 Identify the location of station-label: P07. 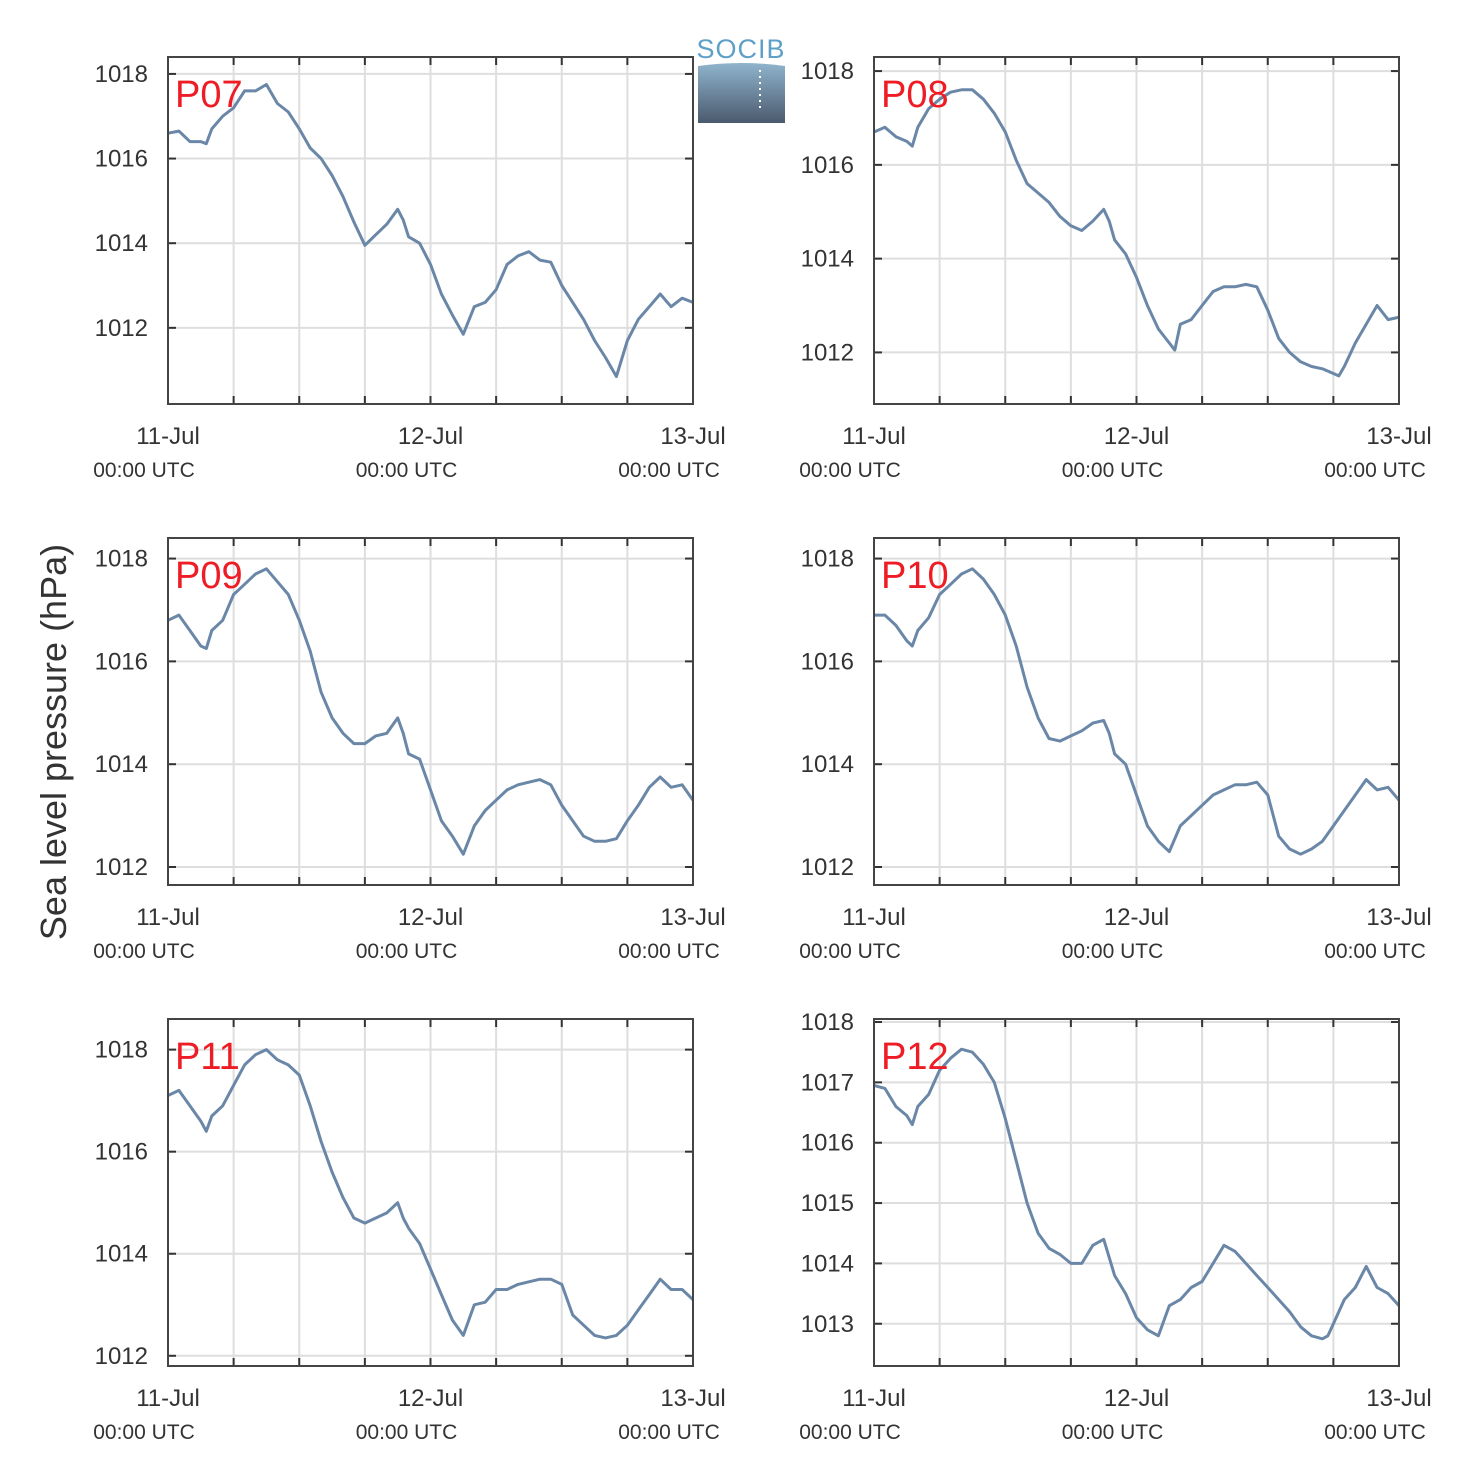
(209, 95).